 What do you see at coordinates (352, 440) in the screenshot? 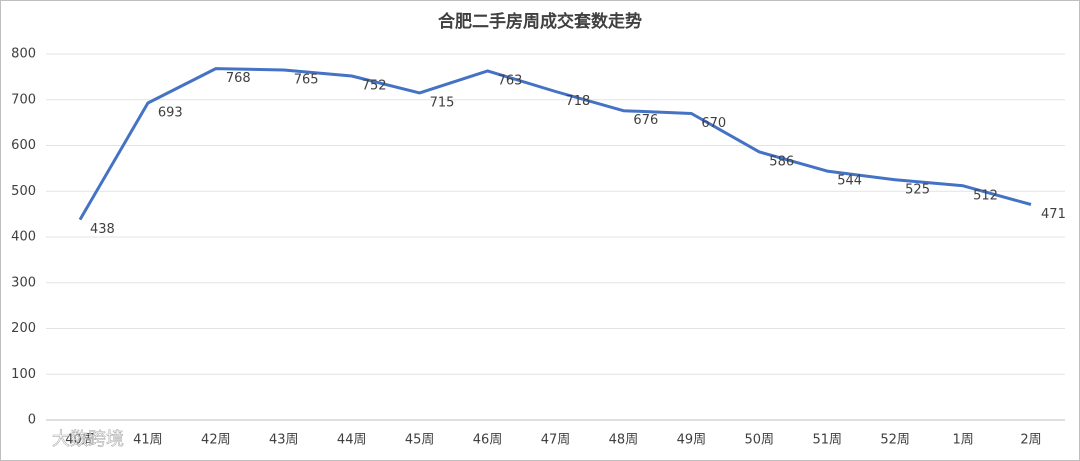
I see `x-tick-label: 44周` at bounding box center [352, 440].